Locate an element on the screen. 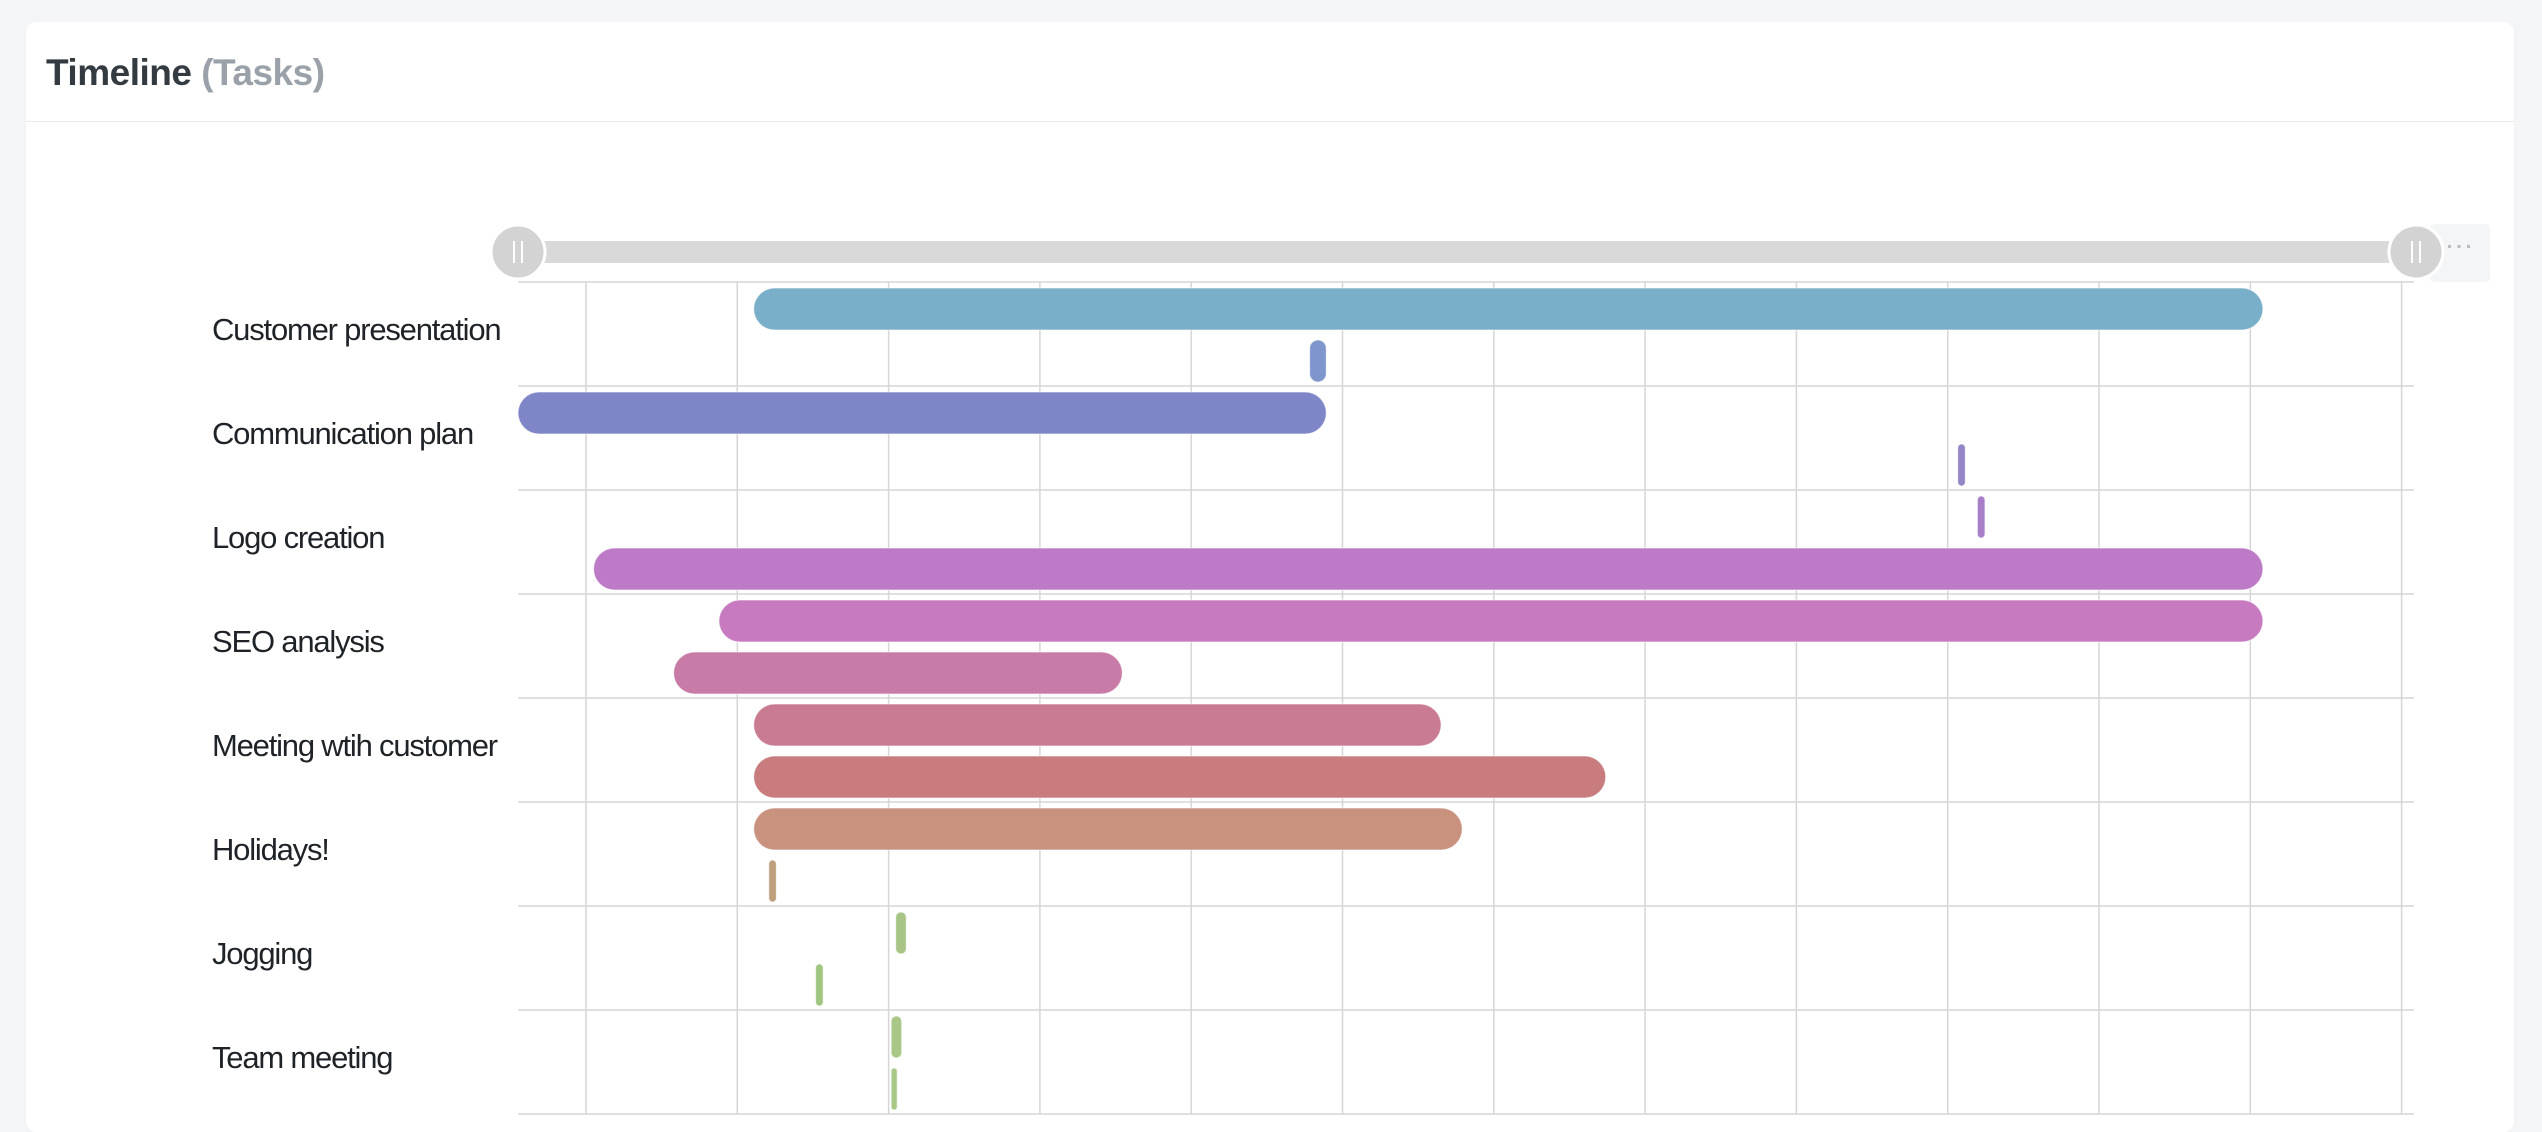  category-label: Customer presentation is located at coordinates (356, 329).